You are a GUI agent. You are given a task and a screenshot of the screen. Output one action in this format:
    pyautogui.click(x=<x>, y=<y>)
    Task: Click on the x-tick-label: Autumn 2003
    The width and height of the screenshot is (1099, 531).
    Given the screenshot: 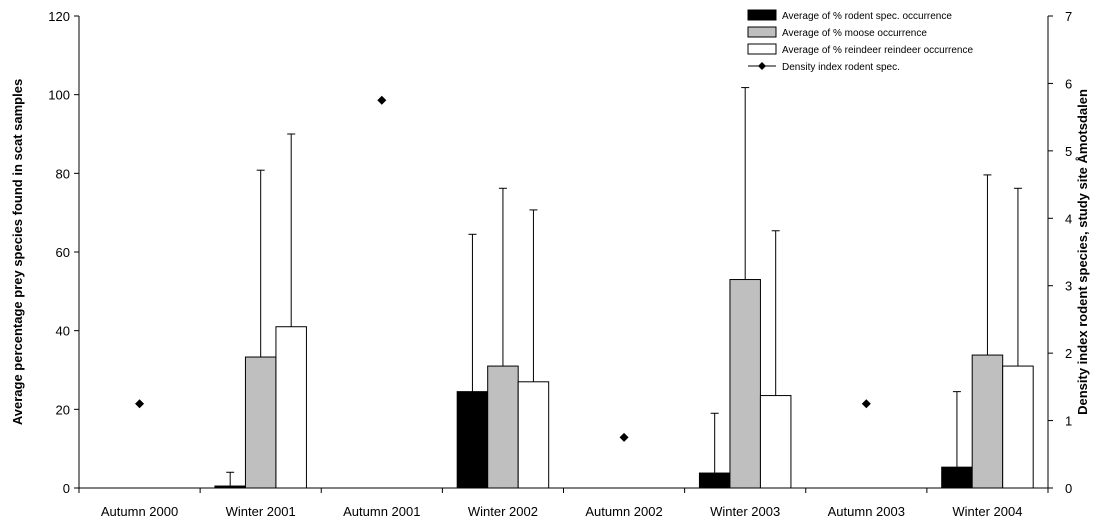 What is the action you would take?
    pyautogui.click(x=866, y=511)
    